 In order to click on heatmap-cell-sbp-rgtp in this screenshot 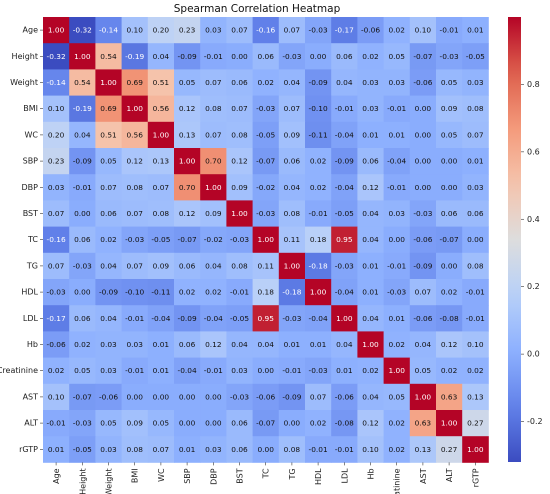, I will do `click(475, 161)`.